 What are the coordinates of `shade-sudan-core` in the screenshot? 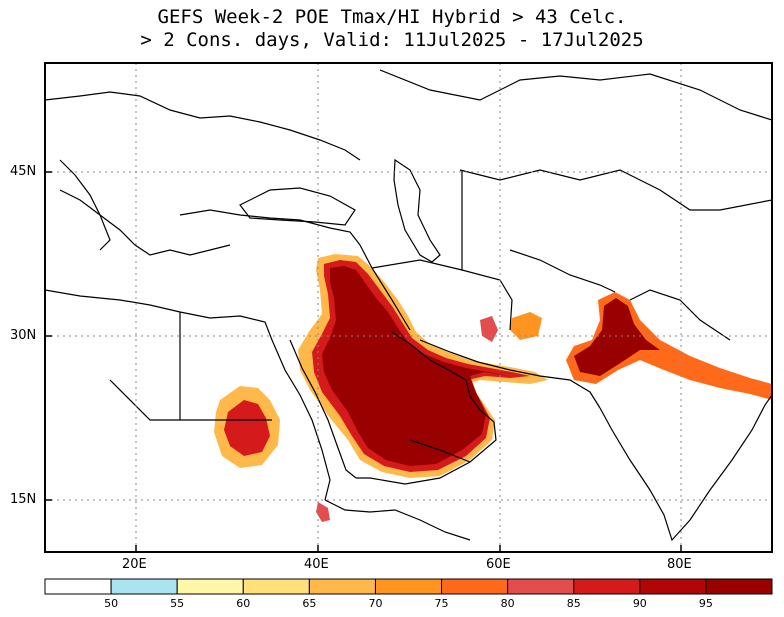 It's located at (247, 428).